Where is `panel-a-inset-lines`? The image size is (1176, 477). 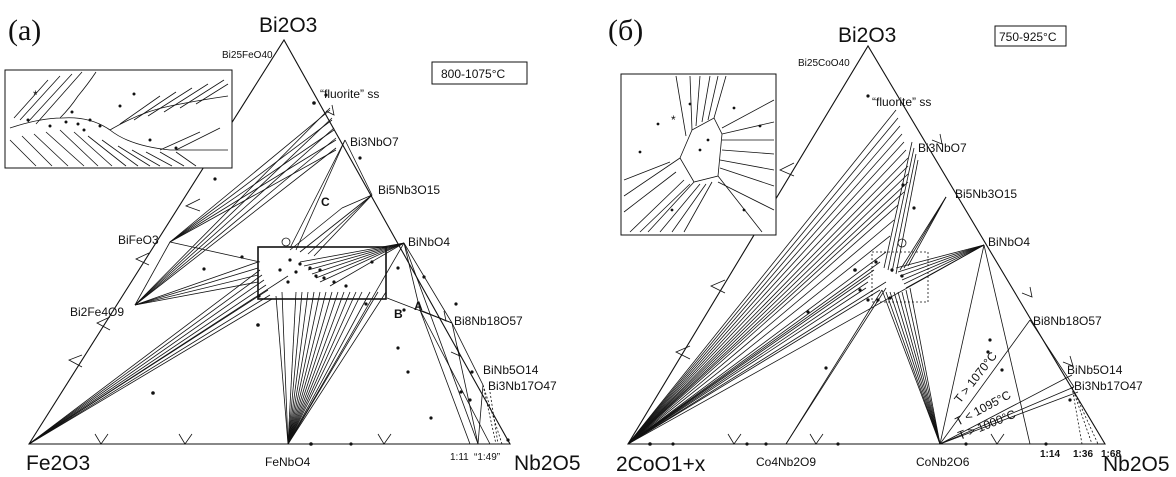 panel-a-inset-lines is located at coordinates (119, 119).